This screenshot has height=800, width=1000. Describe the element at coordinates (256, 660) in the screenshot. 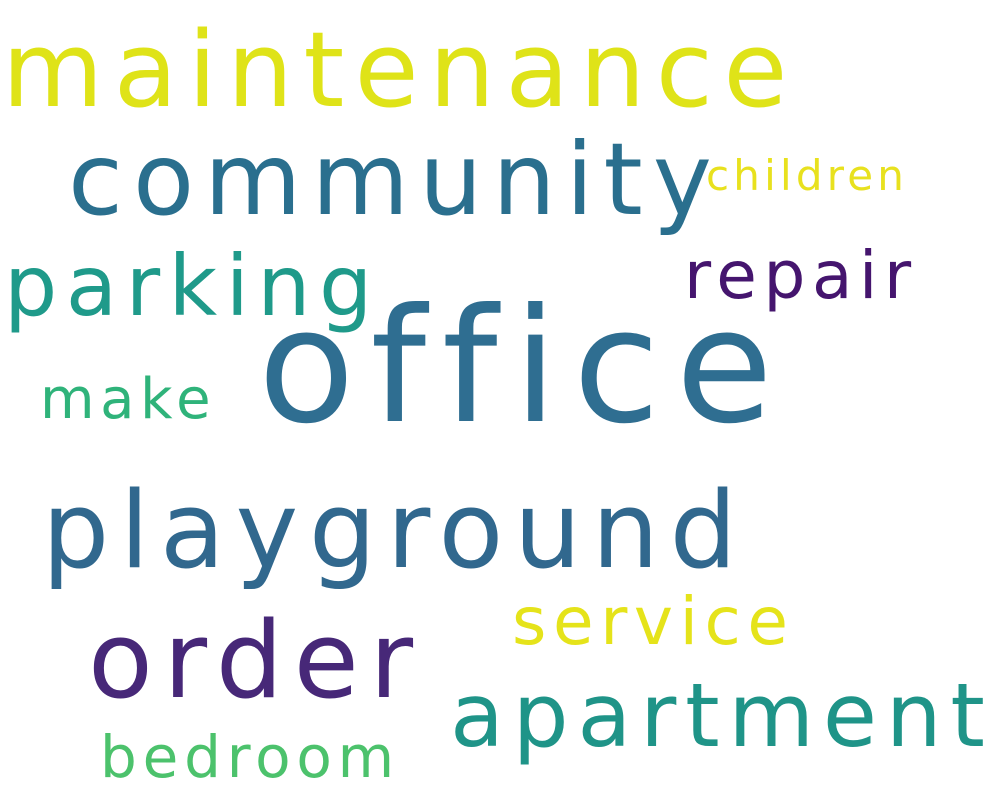

I see `word-order: order` at that location.